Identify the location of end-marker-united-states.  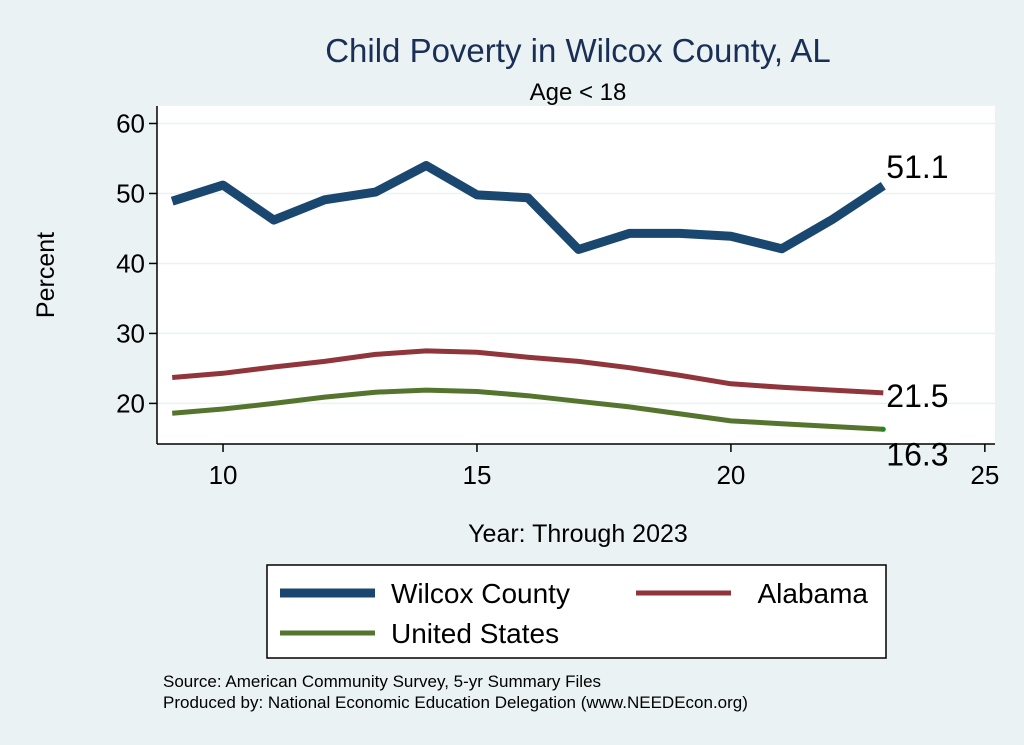
(883, 429).